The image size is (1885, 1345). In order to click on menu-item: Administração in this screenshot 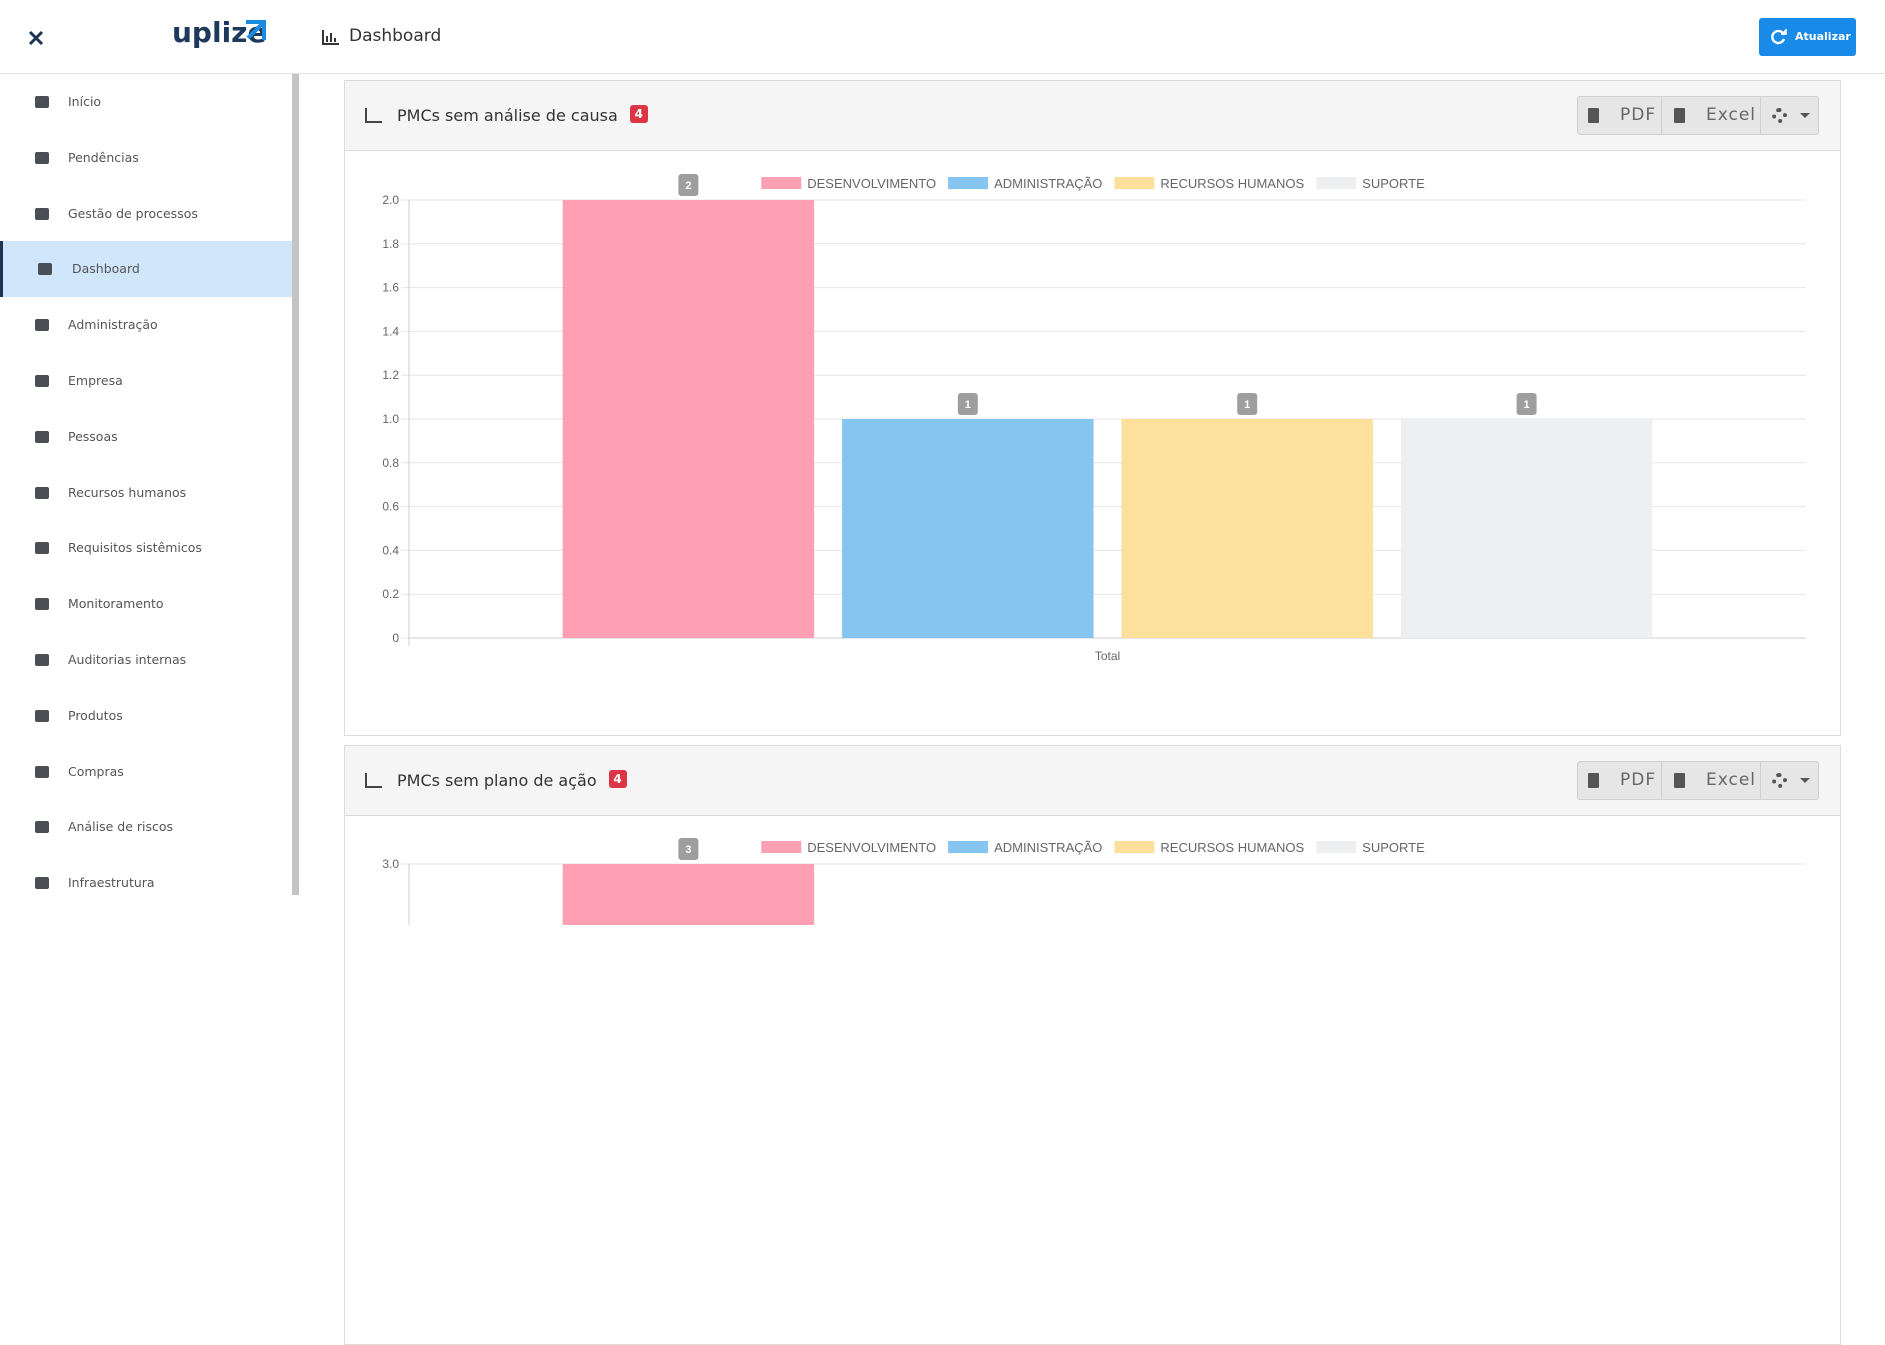, I will do `click(146, 325)`.